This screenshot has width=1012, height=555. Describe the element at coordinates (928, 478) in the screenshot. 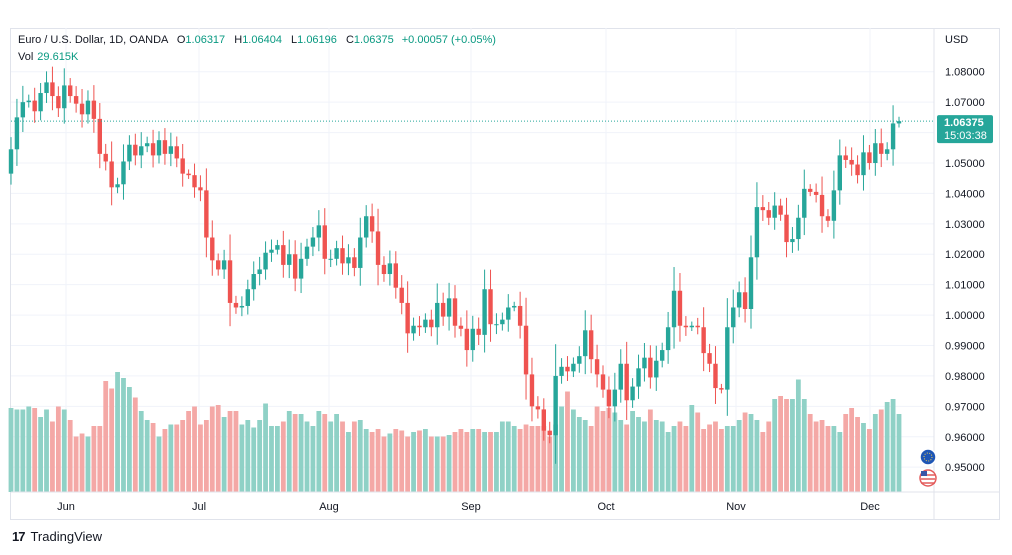

I see `flag-us-icon` at that location.